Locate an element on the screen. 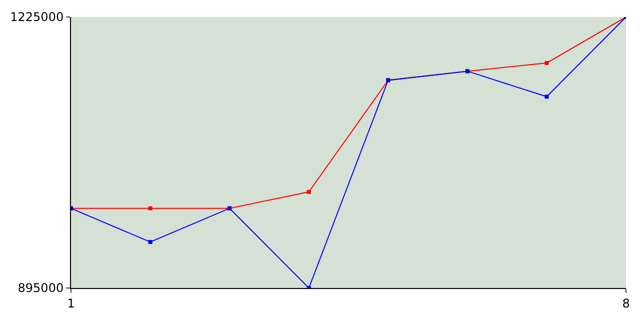 This screenshot has height=320, width=640. y-tick-label: 895000 is located at coordinates (41, 288).